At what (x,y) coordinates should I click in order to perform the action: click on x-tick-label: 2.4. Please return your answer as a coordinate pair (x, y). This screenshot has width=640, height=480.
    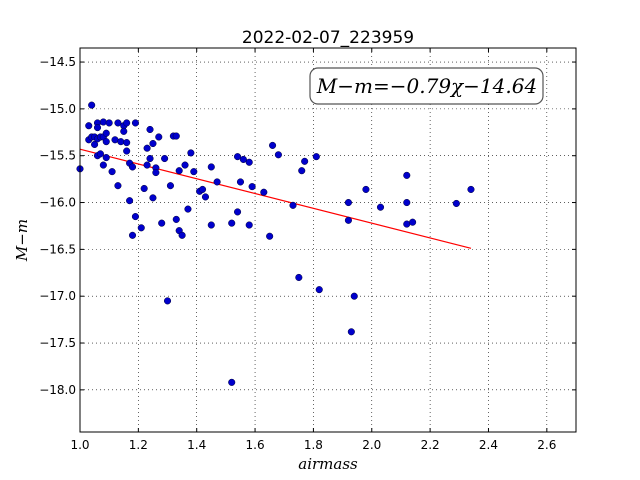
    Looking at the image, I should click on (488, 445).